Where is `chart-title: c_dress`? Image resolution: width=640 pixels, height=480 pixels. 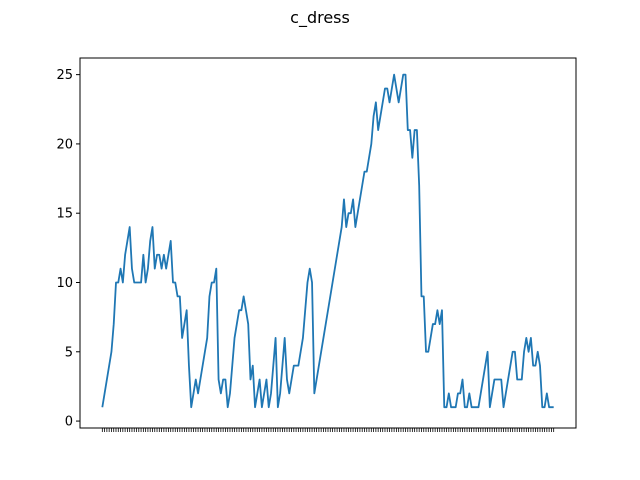
chart-title: c_dress is located at coordinates (320, 18).